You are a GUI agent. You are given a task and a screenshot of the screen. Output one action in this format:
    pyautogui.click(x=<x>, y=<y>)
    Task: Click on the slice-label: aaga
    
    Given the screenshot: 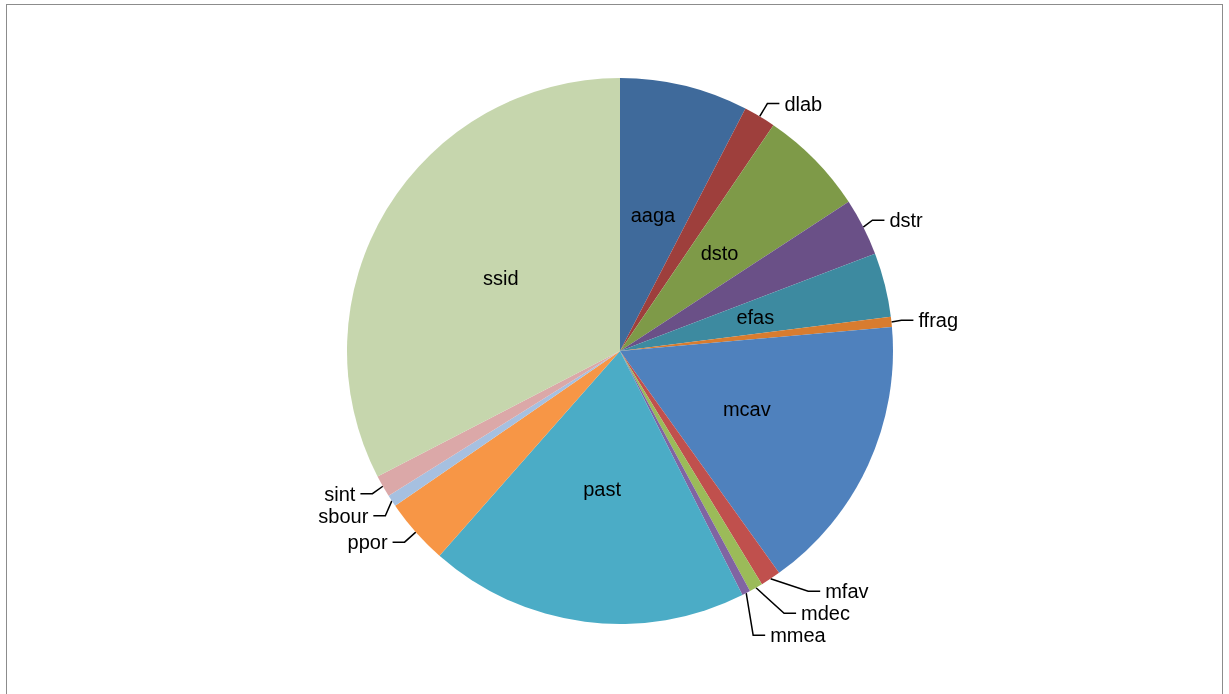 What is the action you would take?
    pyautogui.click(x=653, y=215)
    